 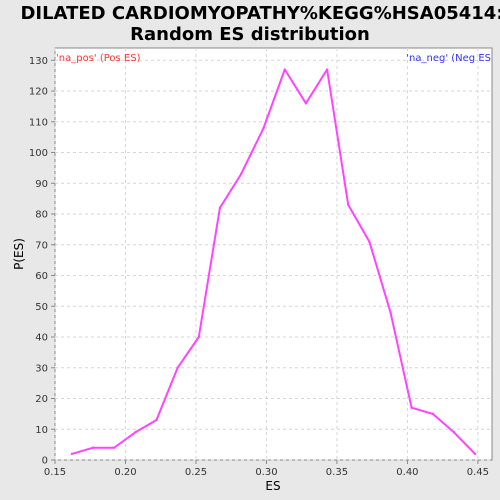 I want to click on legend-neg: 'na_neg' (Neg ES, so click(x=448, y=58).